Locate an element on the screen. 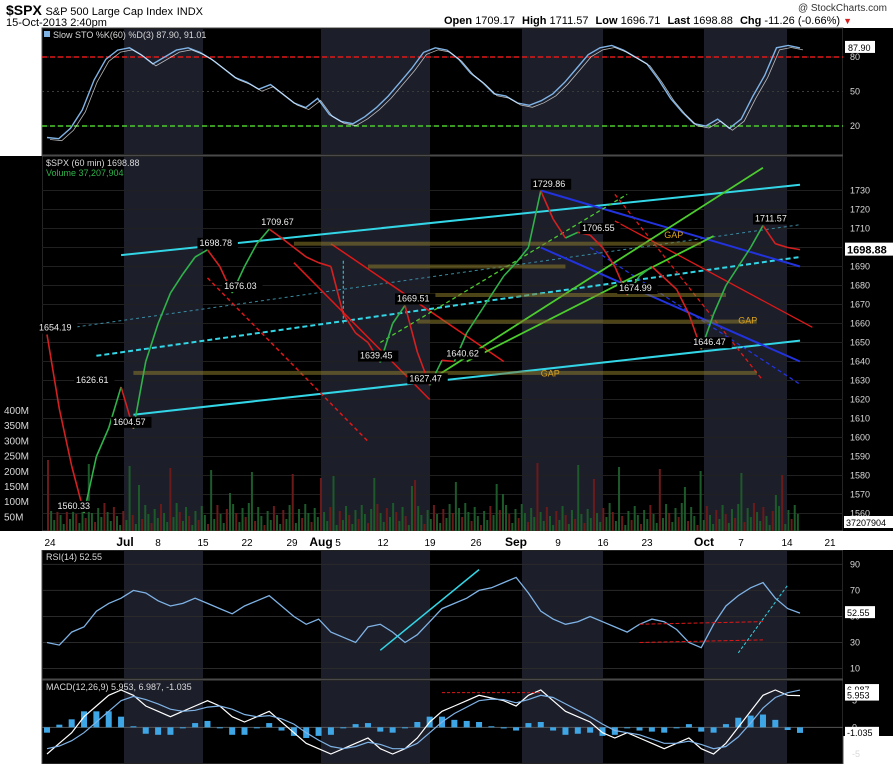 Image resolution: width=893 pixels, height=764 pixels. price-annotation: 1711.57 is located at coordinates (771, 219).